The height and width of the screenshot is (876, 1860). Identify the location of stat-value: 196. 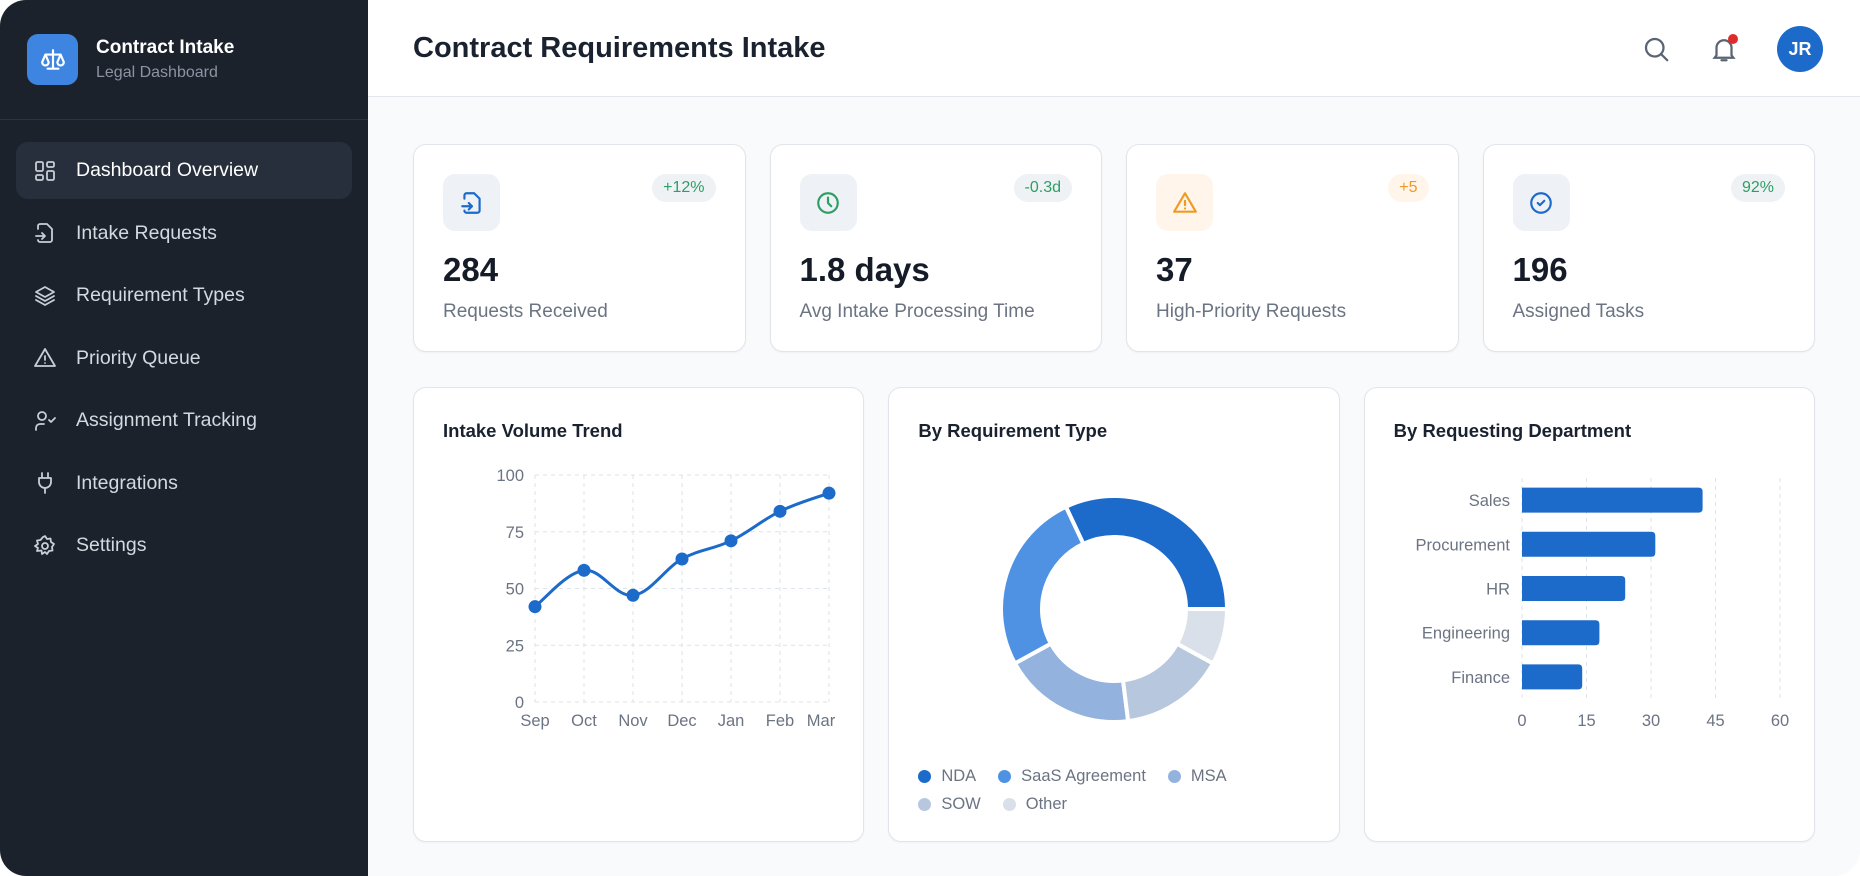
(1540, 269).